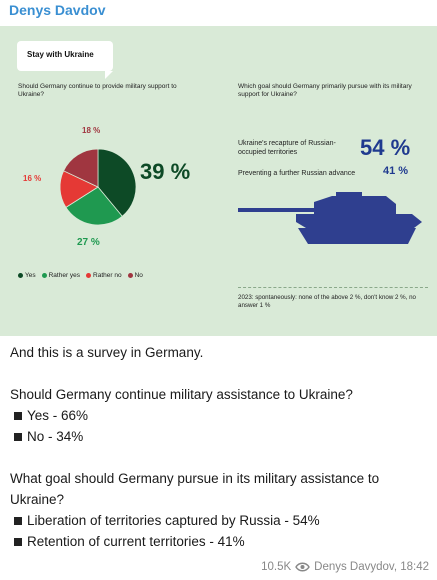  What do you see at coordinates (57, 10) in the screenshot?
I see `author-name: Denys Davdov` at bounding box center [57, 10].